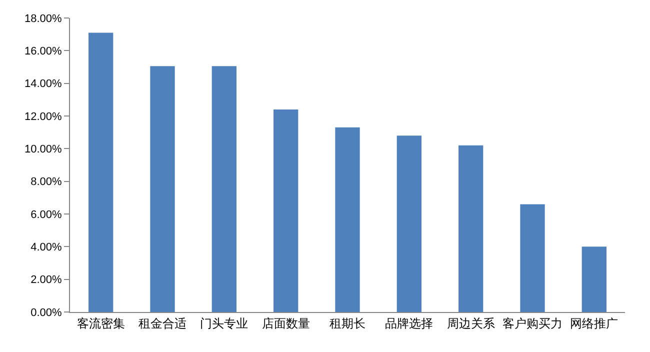  I want to click on x-tick-label: 网络推广, so click(594, 323).